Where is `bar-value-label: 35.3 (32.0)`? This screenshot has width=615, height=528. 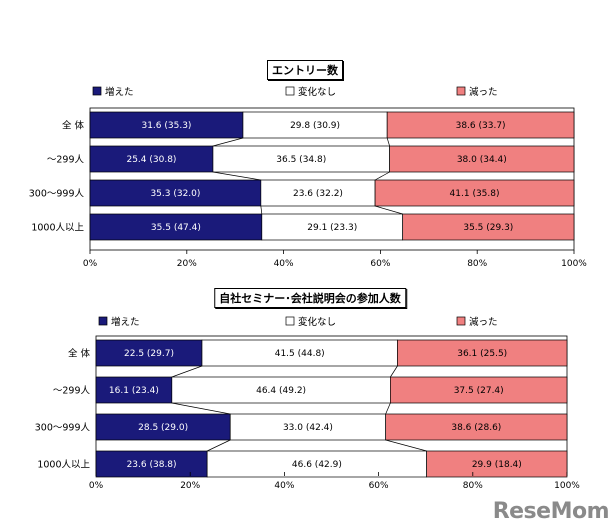 bar-value-label: 35.3 (32.0) is located at coordinates (175, 194).